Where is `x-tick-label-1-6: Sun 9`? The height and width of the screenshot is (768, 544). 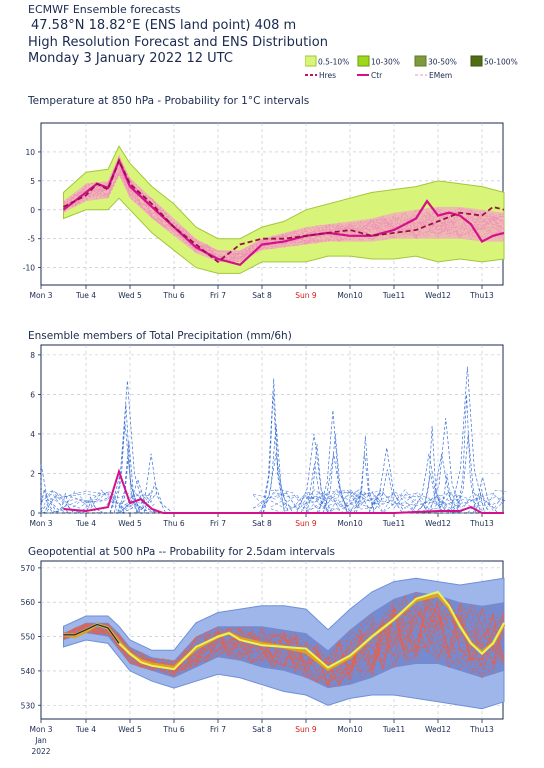
x-tick-label-1-6: Sun 9 is located at coordinates (306, 523).